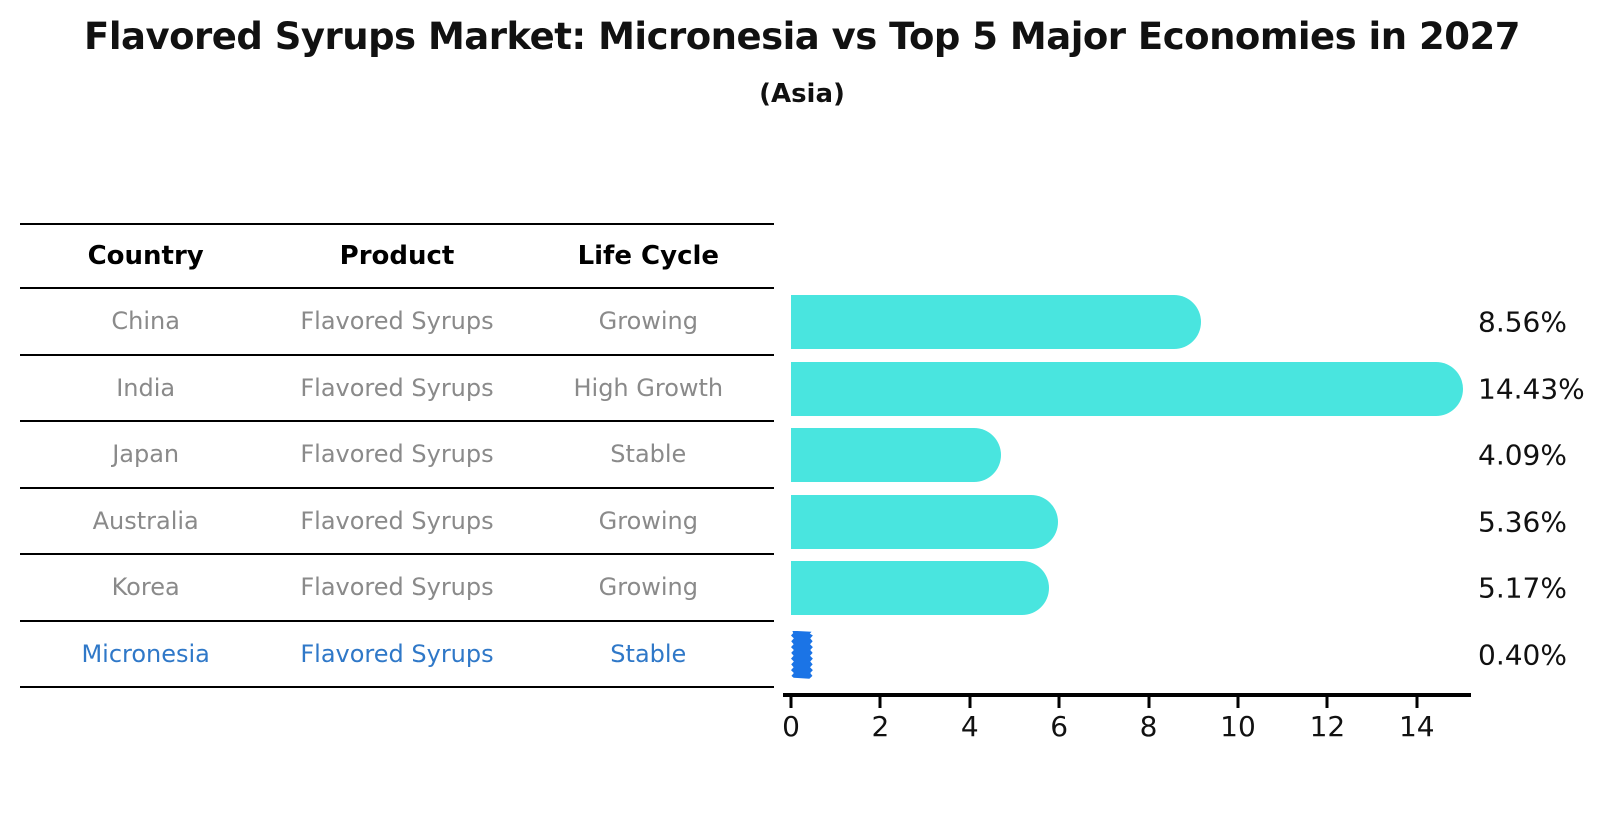 Image resolution: width=1604 pixels, height=823 pixels. What do you see at coordinates (1522, 588) in the screenshot?
I see `bar-value-label: 5.17%` at bounding box center [1522, 588].